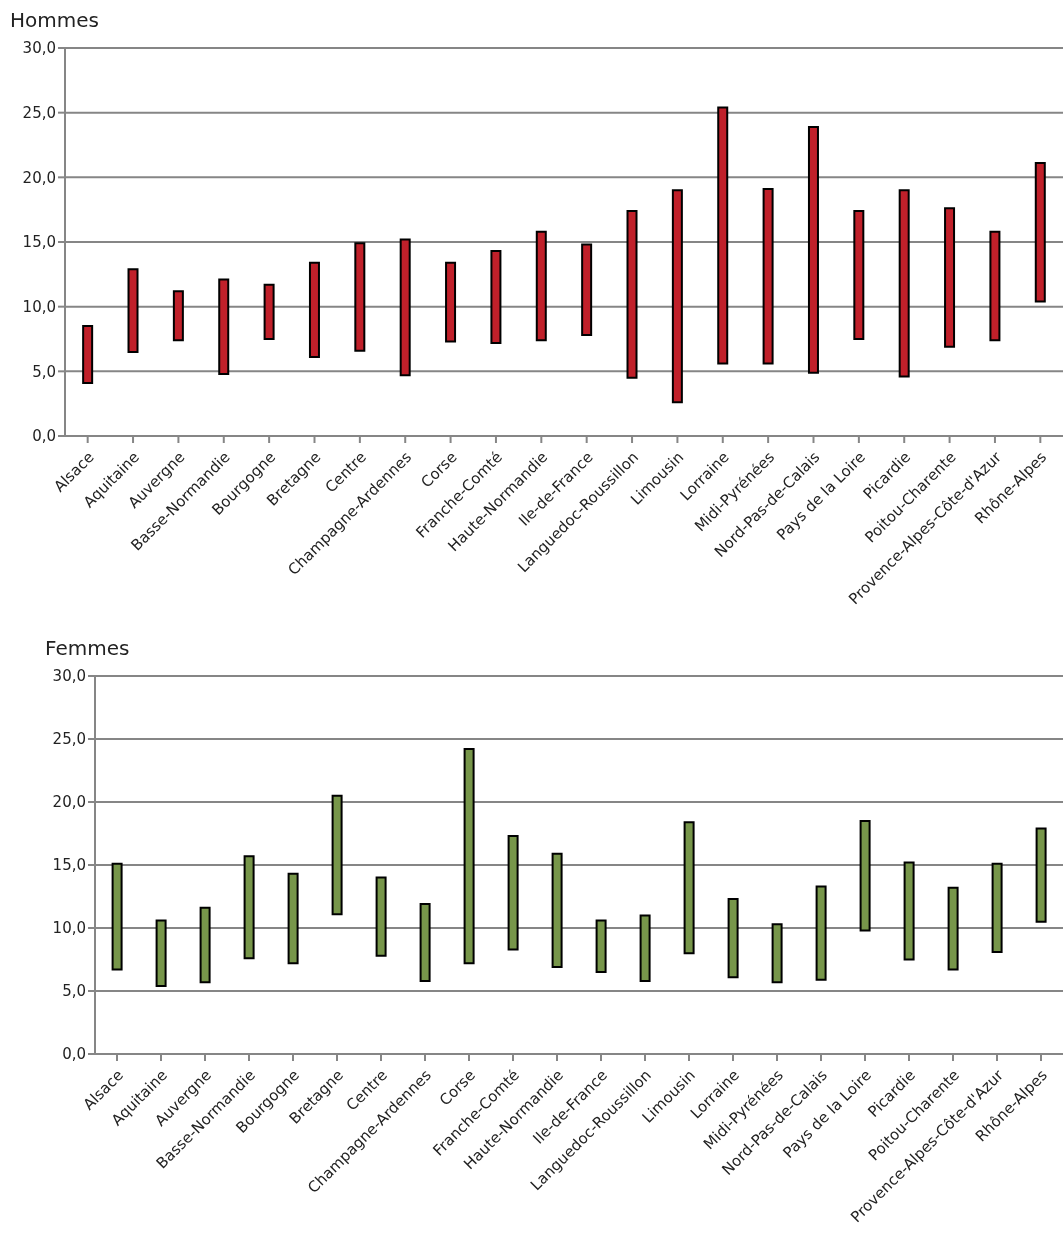 Image resolution: width=1063 pixels, height=1259 pixels. Describe the element at coordinates (55, 21) in the screenshot. I see `chart-title: Hommes` at that location.